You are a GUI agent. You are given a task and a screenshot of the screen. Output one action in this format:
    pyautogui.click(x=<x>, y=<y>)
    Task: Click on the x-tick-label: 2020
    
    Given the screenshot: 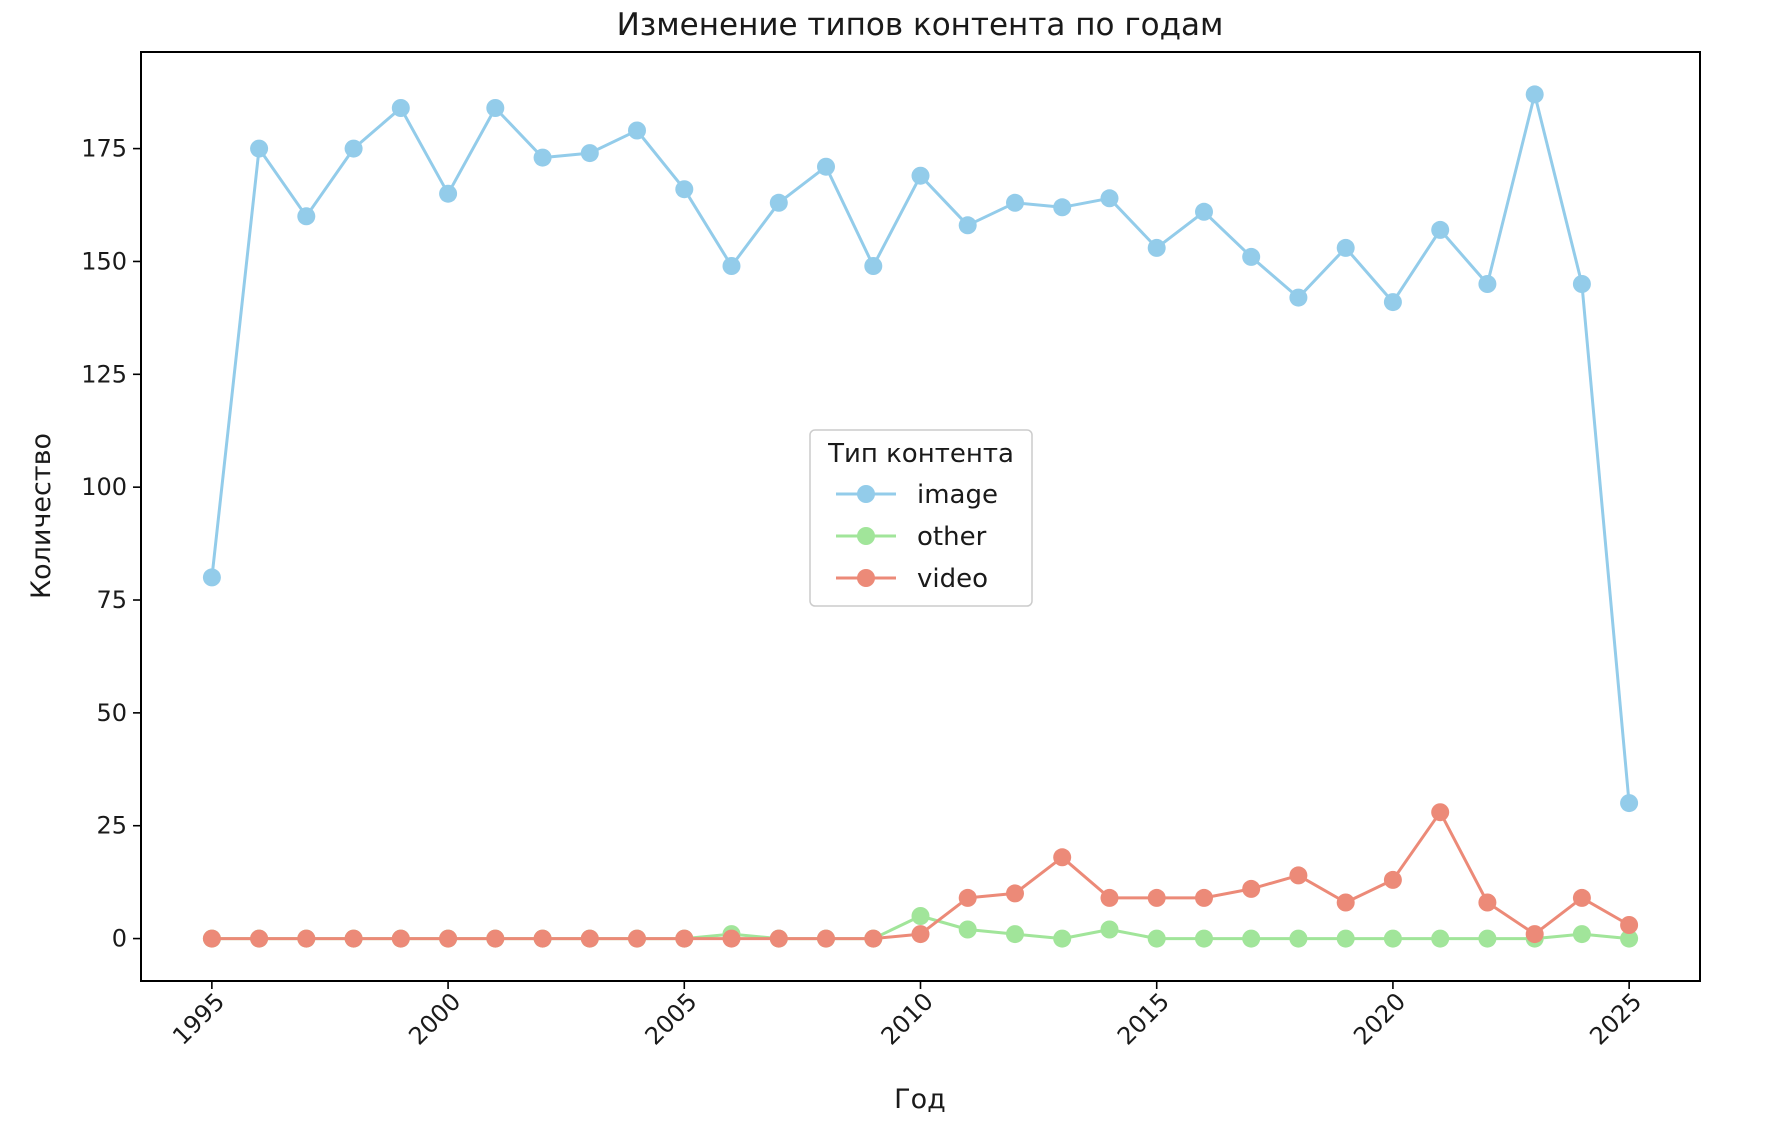 What is the action you would take?
    pyautogui.click(x=1379, y=1018)
    